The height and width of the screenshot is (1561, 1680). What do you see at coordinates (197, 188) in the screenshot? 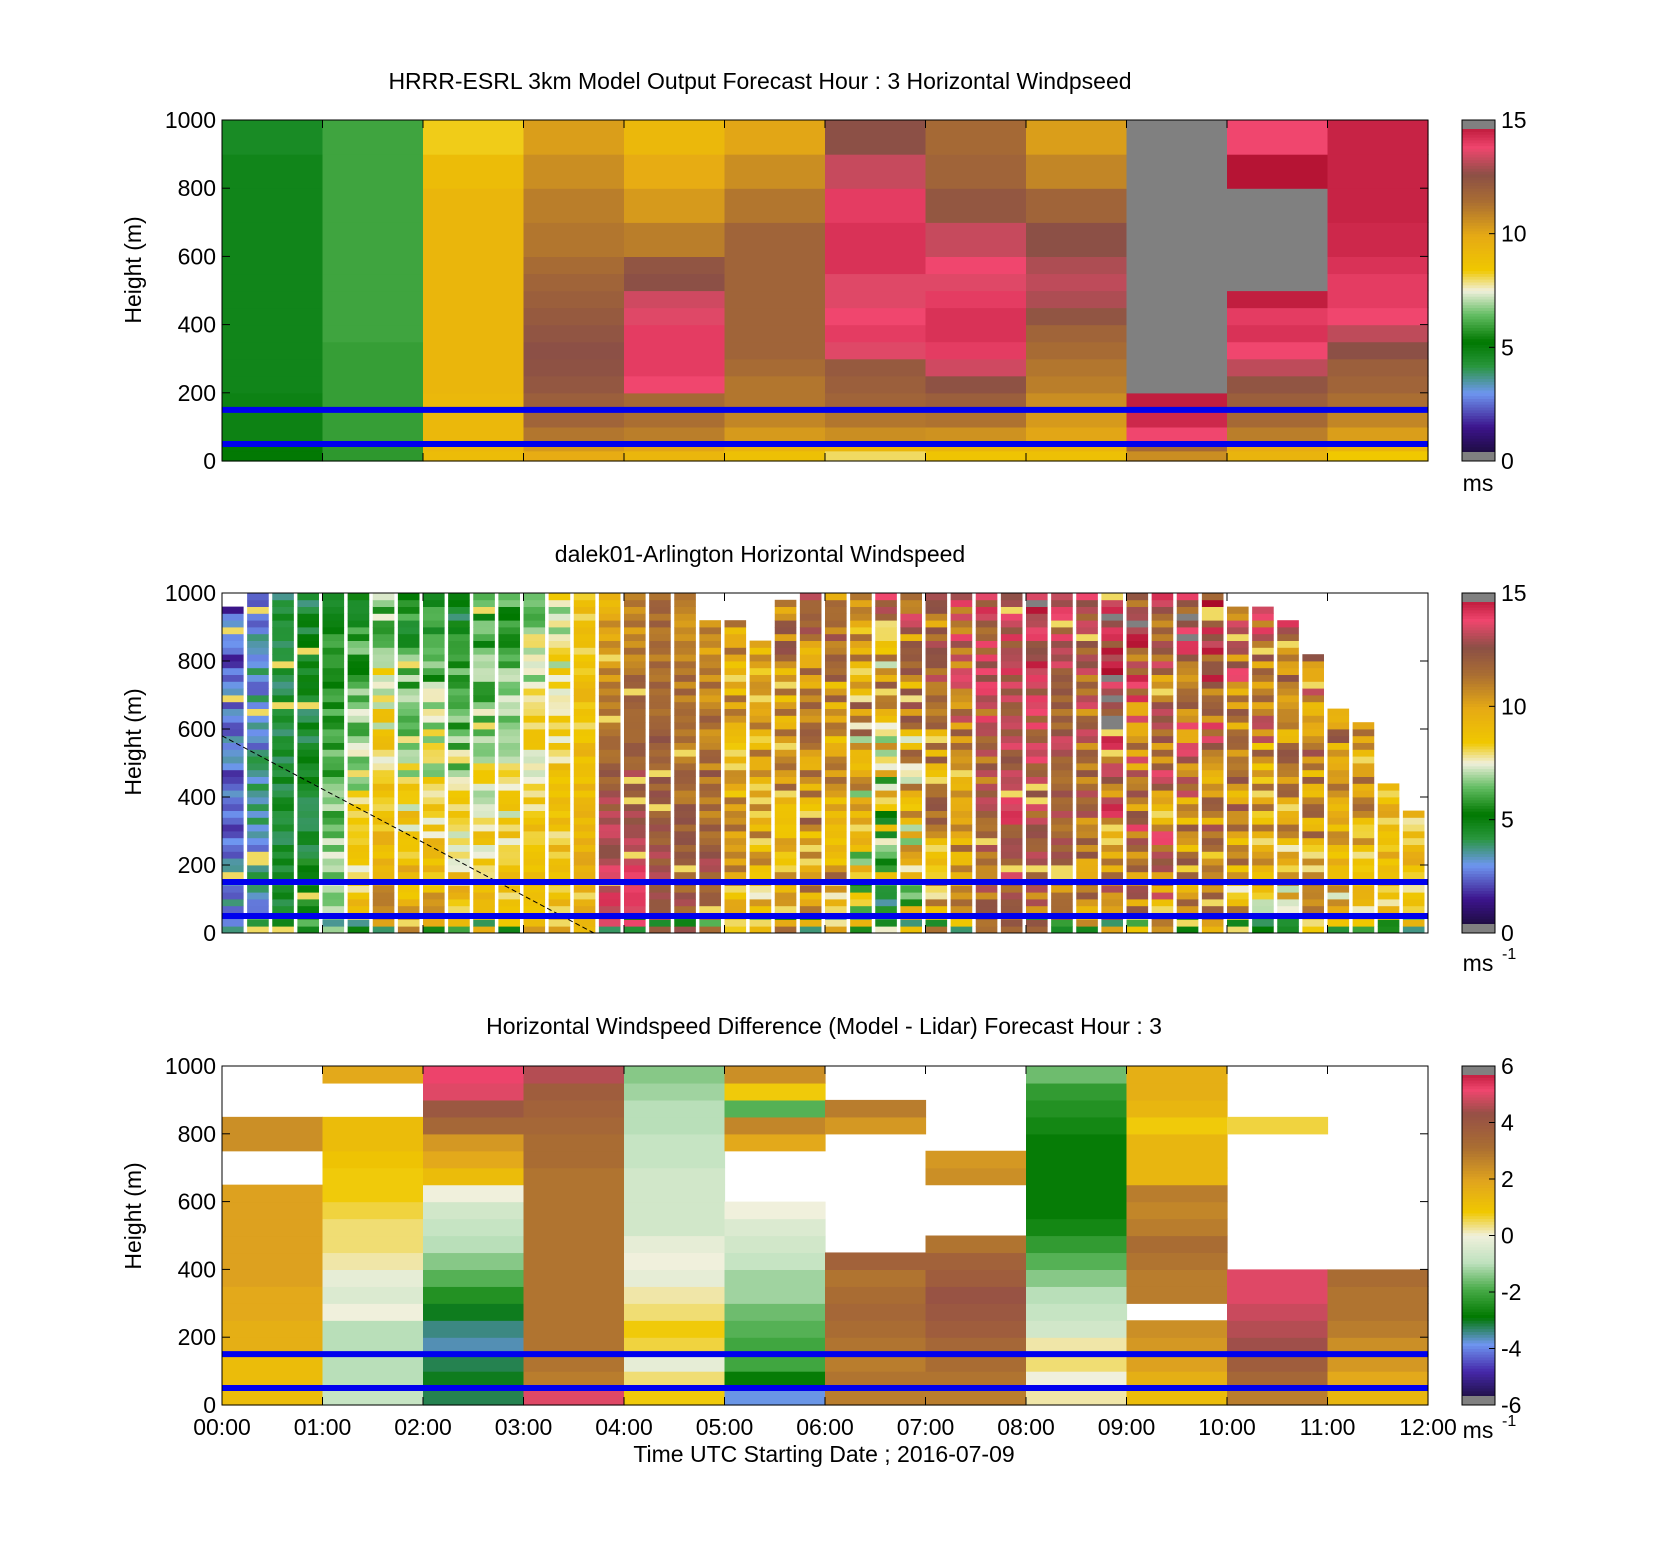
I see `y-tick-label: 800` at bounding box center [197, 188].